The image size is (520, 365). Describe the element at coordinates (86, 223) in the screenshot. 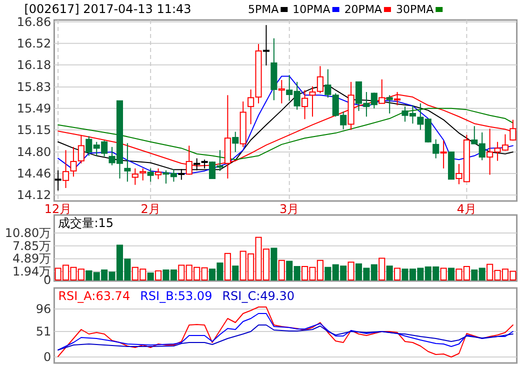

I see `chart-title: 成交量:15` at that location.